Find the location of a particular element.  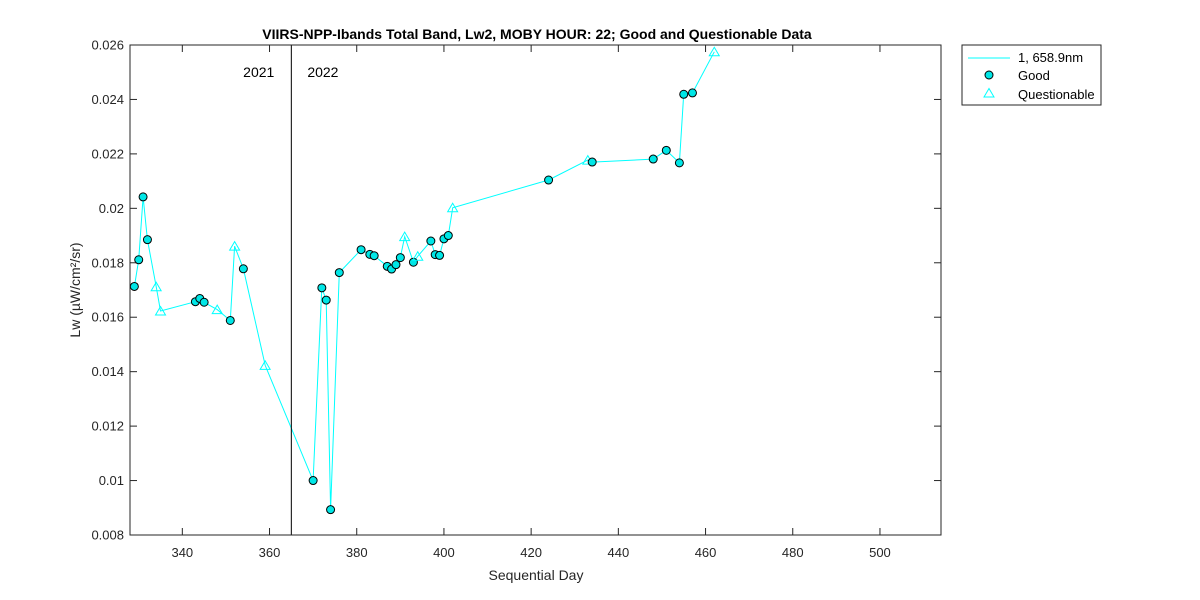

x-tick-label: 480 is located at coordinates (793, 552).